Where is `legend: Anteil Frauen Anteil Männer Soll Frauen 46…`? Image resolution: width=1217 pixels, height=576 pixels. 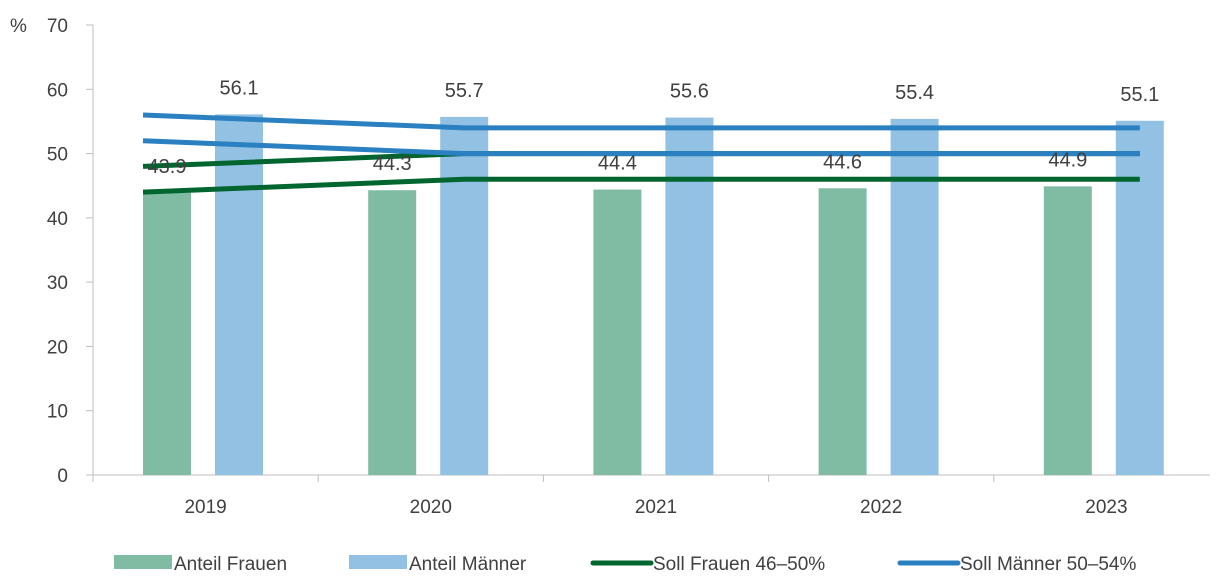 legend: Anteil Frauen Anteil Männer Soll Frauen 46… is located at coordinates (625, 564).